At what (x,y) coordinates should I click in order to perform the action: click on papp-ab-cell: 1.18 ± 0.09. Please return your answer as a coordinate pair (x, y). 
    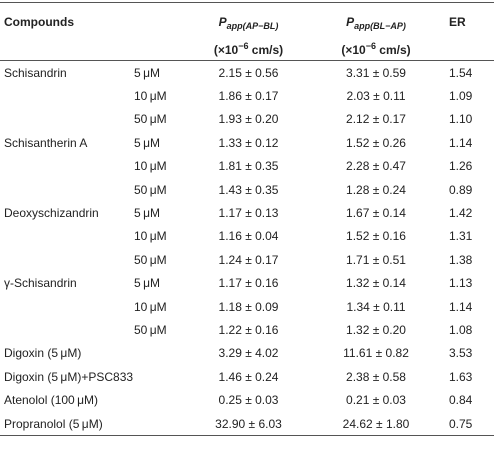
    Looking at the image, I should click on (248, 306).